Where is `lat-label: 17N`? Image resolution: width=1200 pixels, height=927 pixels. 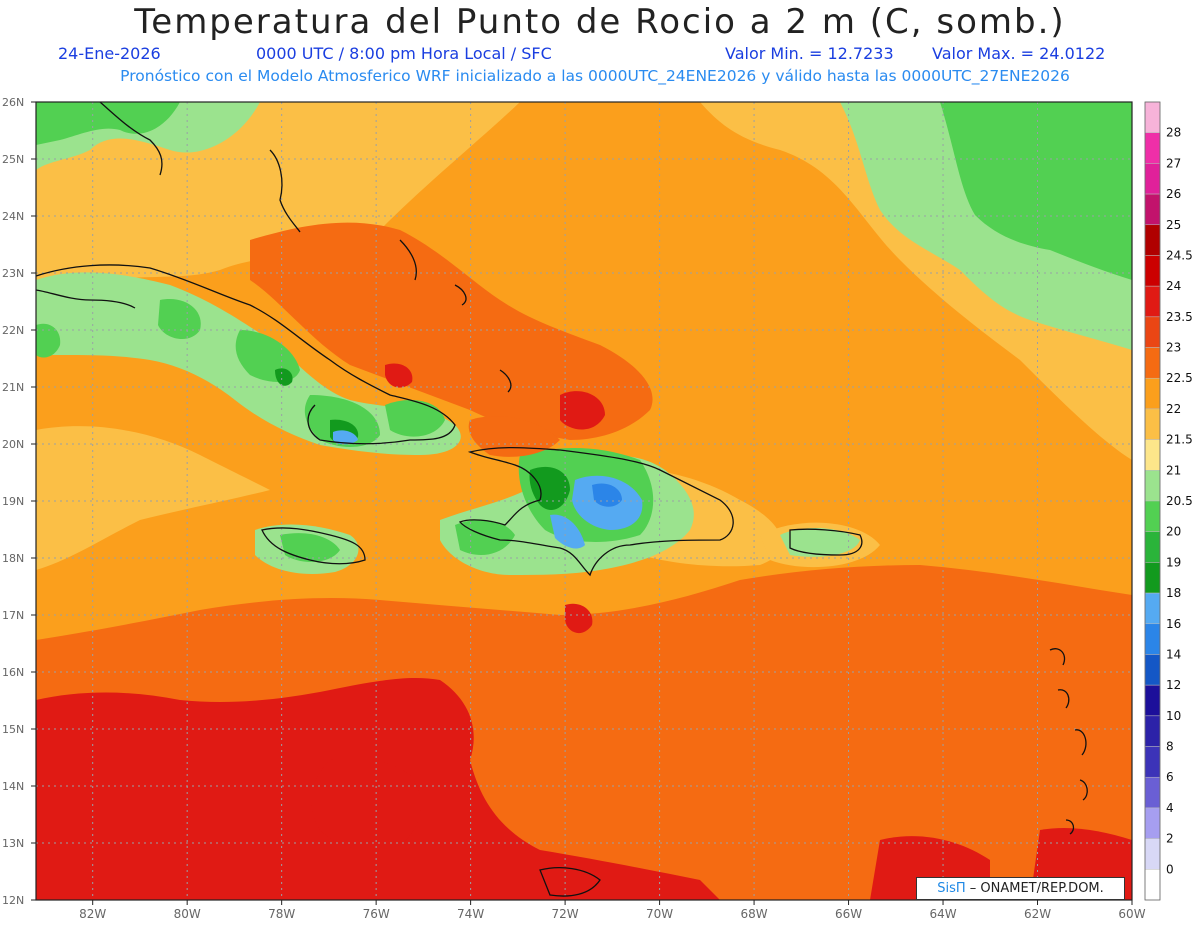 lat-label: 17N is located at coordinates (13, 615).